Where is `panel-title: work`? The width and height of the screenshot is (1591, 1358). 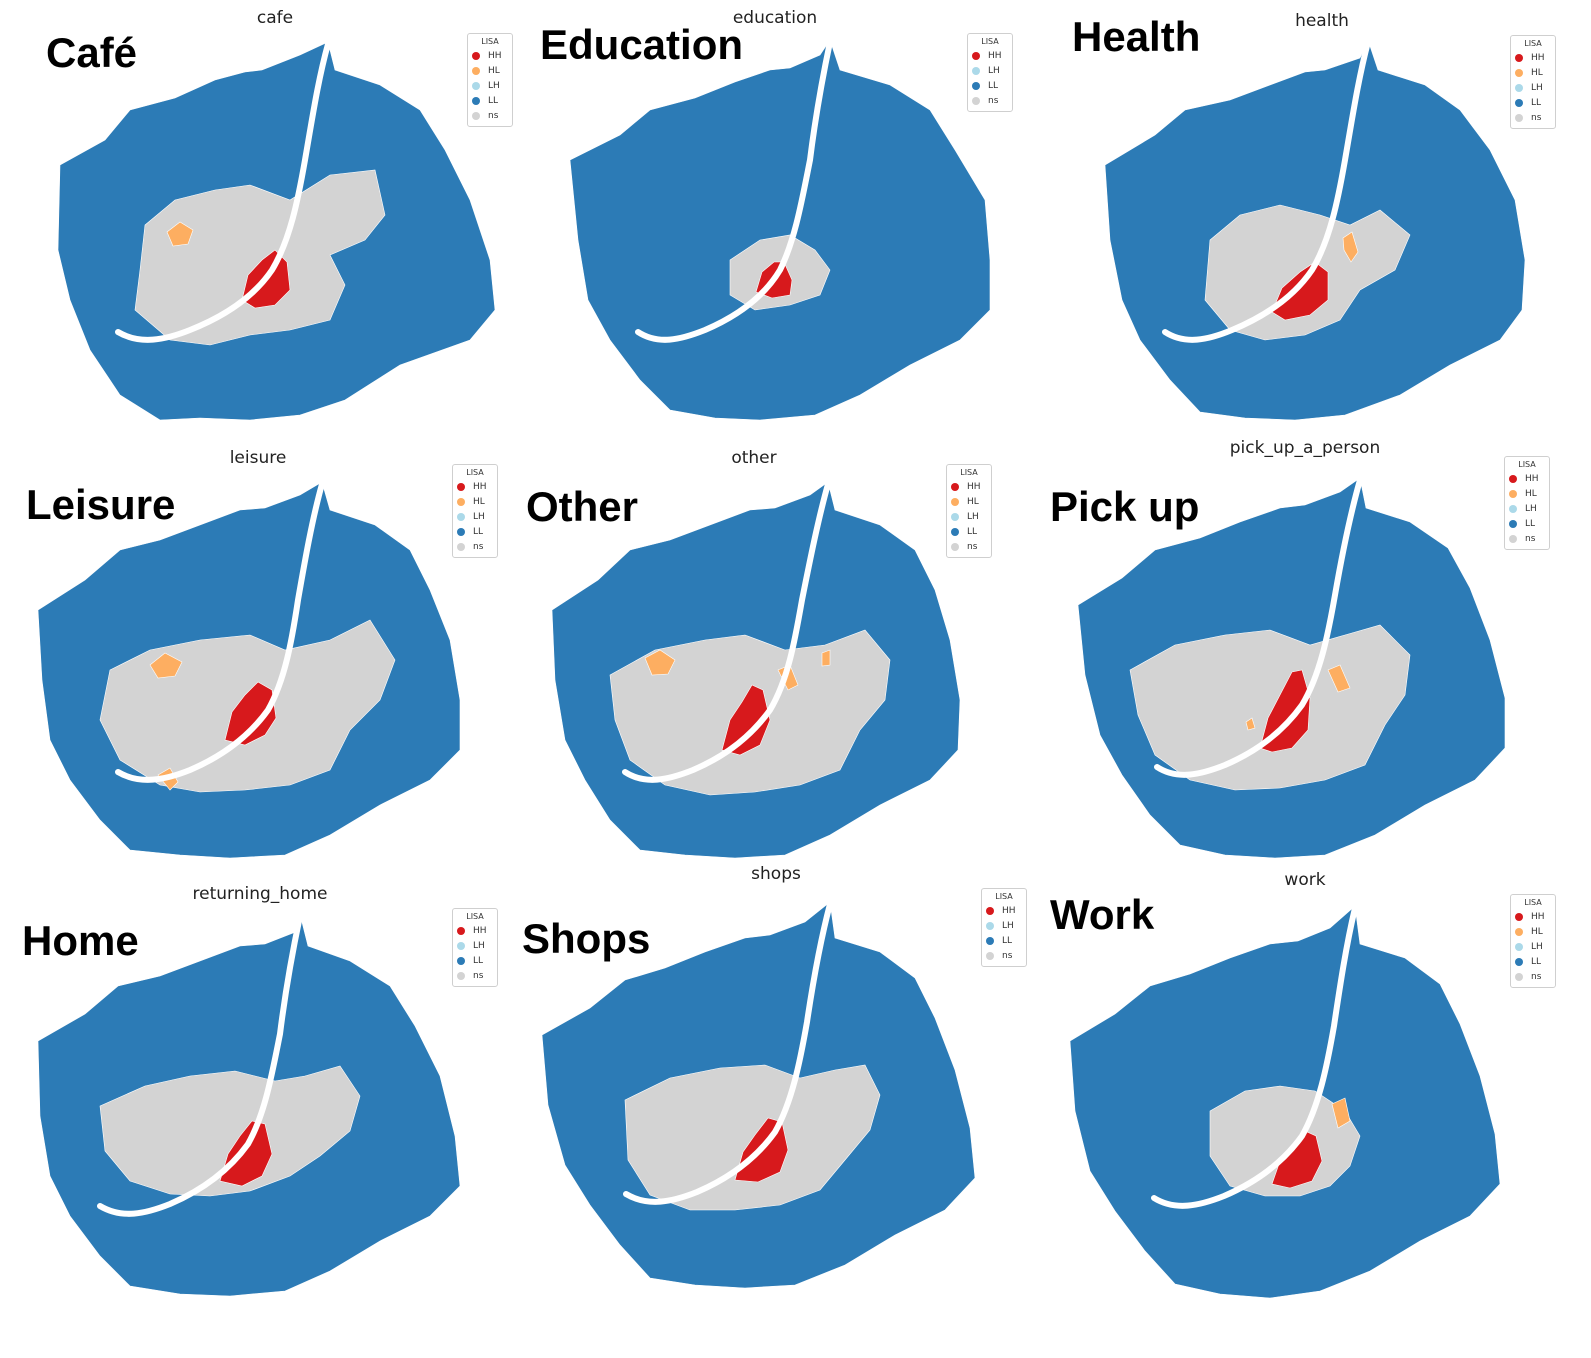
panel-title: work is located at coordinates (1305, 880).